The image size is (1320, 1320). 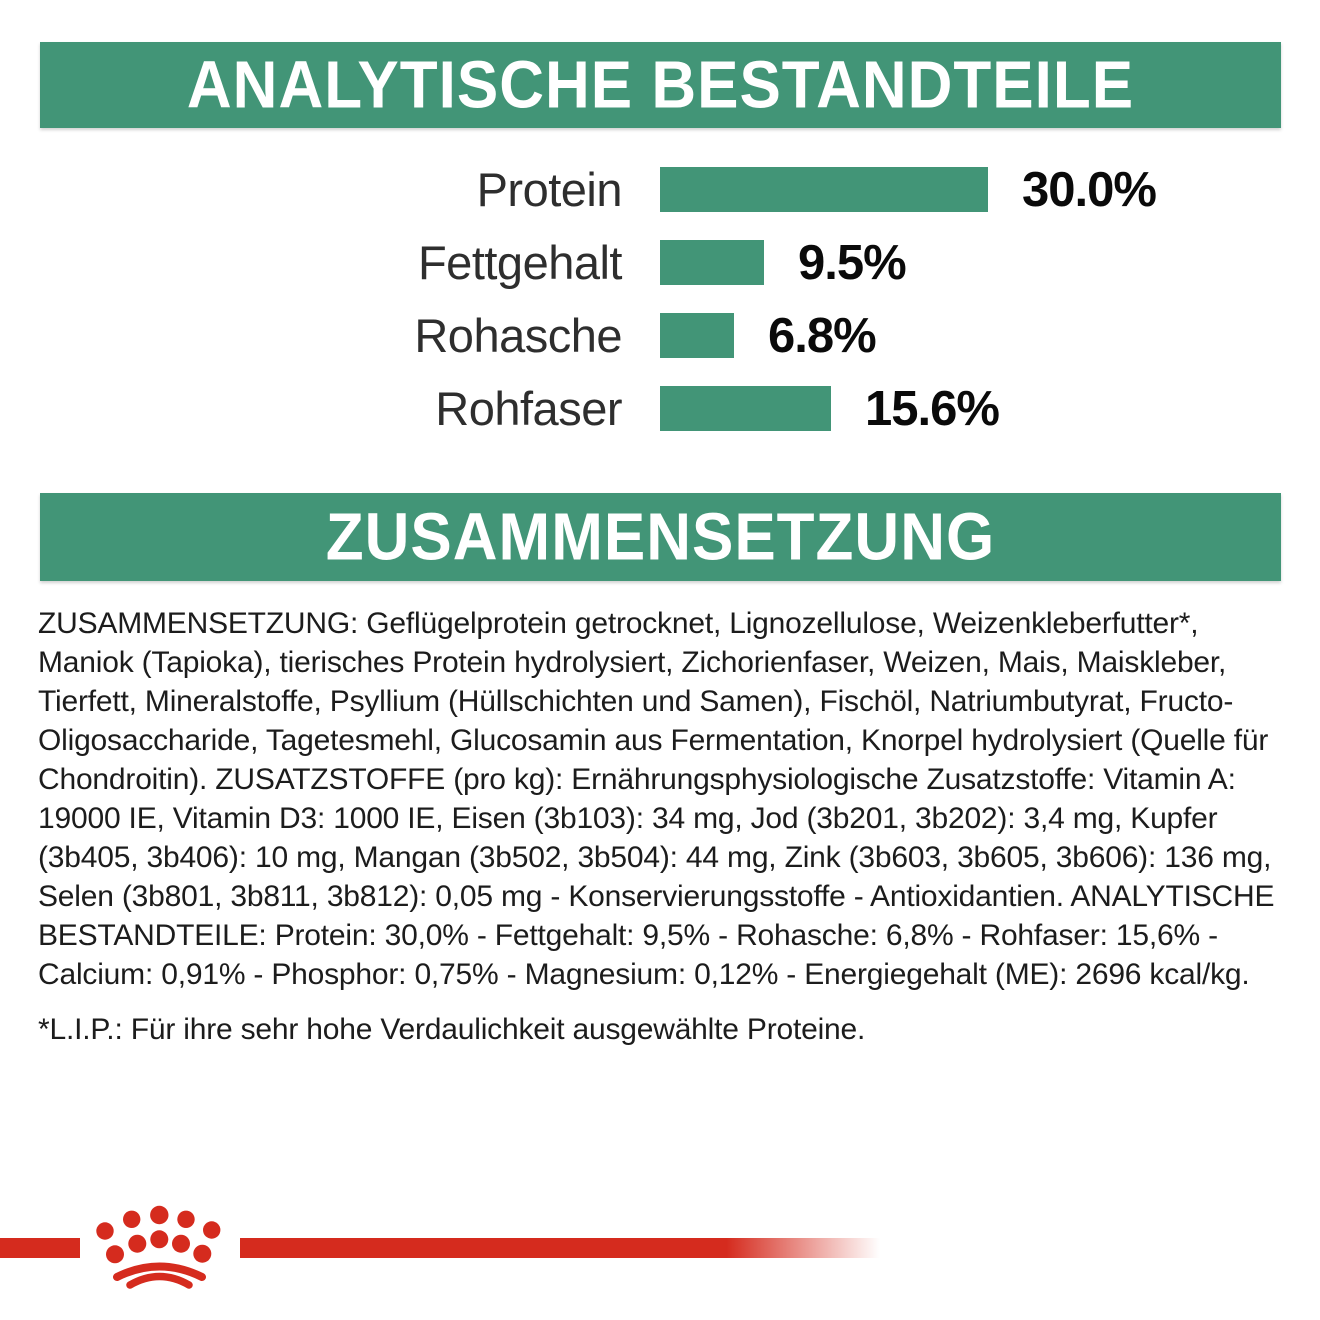 I want to click on composition-title: ZUSAMMENSETZUNG, so click(x=660, y=537).